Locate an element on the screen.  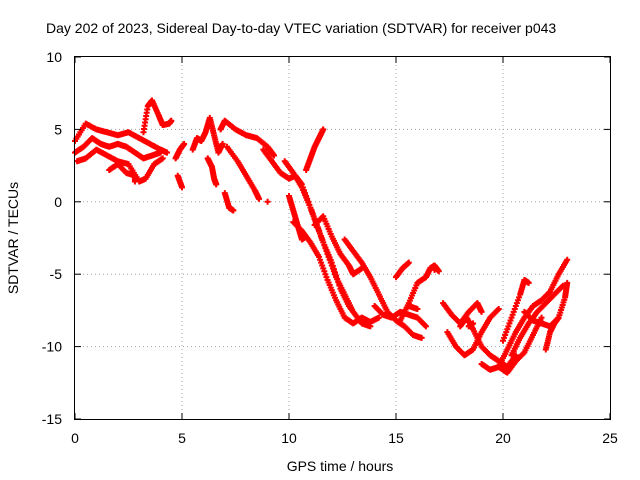
y-tick-label: 5 is located at coordinates (58, 129).